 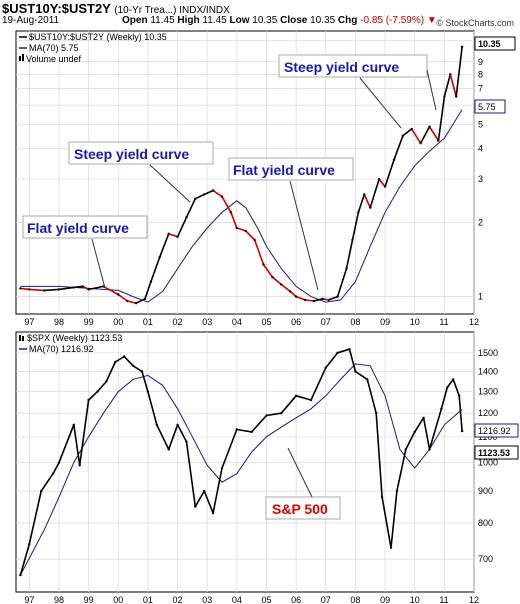 I want to click on annotation-flat-1-text: Flat yield curve, so click(x=78, y=228).